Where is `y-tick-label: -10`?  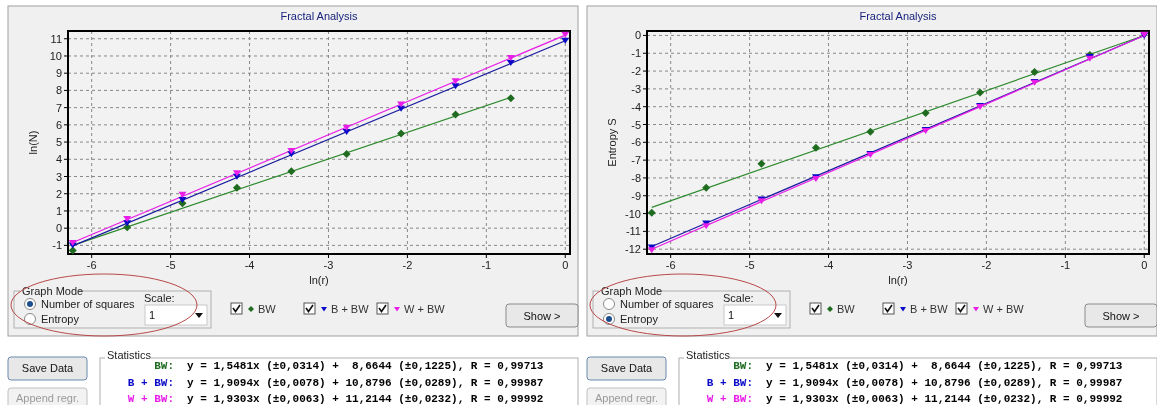 y-tick-label: -10 is located at coordinates (633, 213).